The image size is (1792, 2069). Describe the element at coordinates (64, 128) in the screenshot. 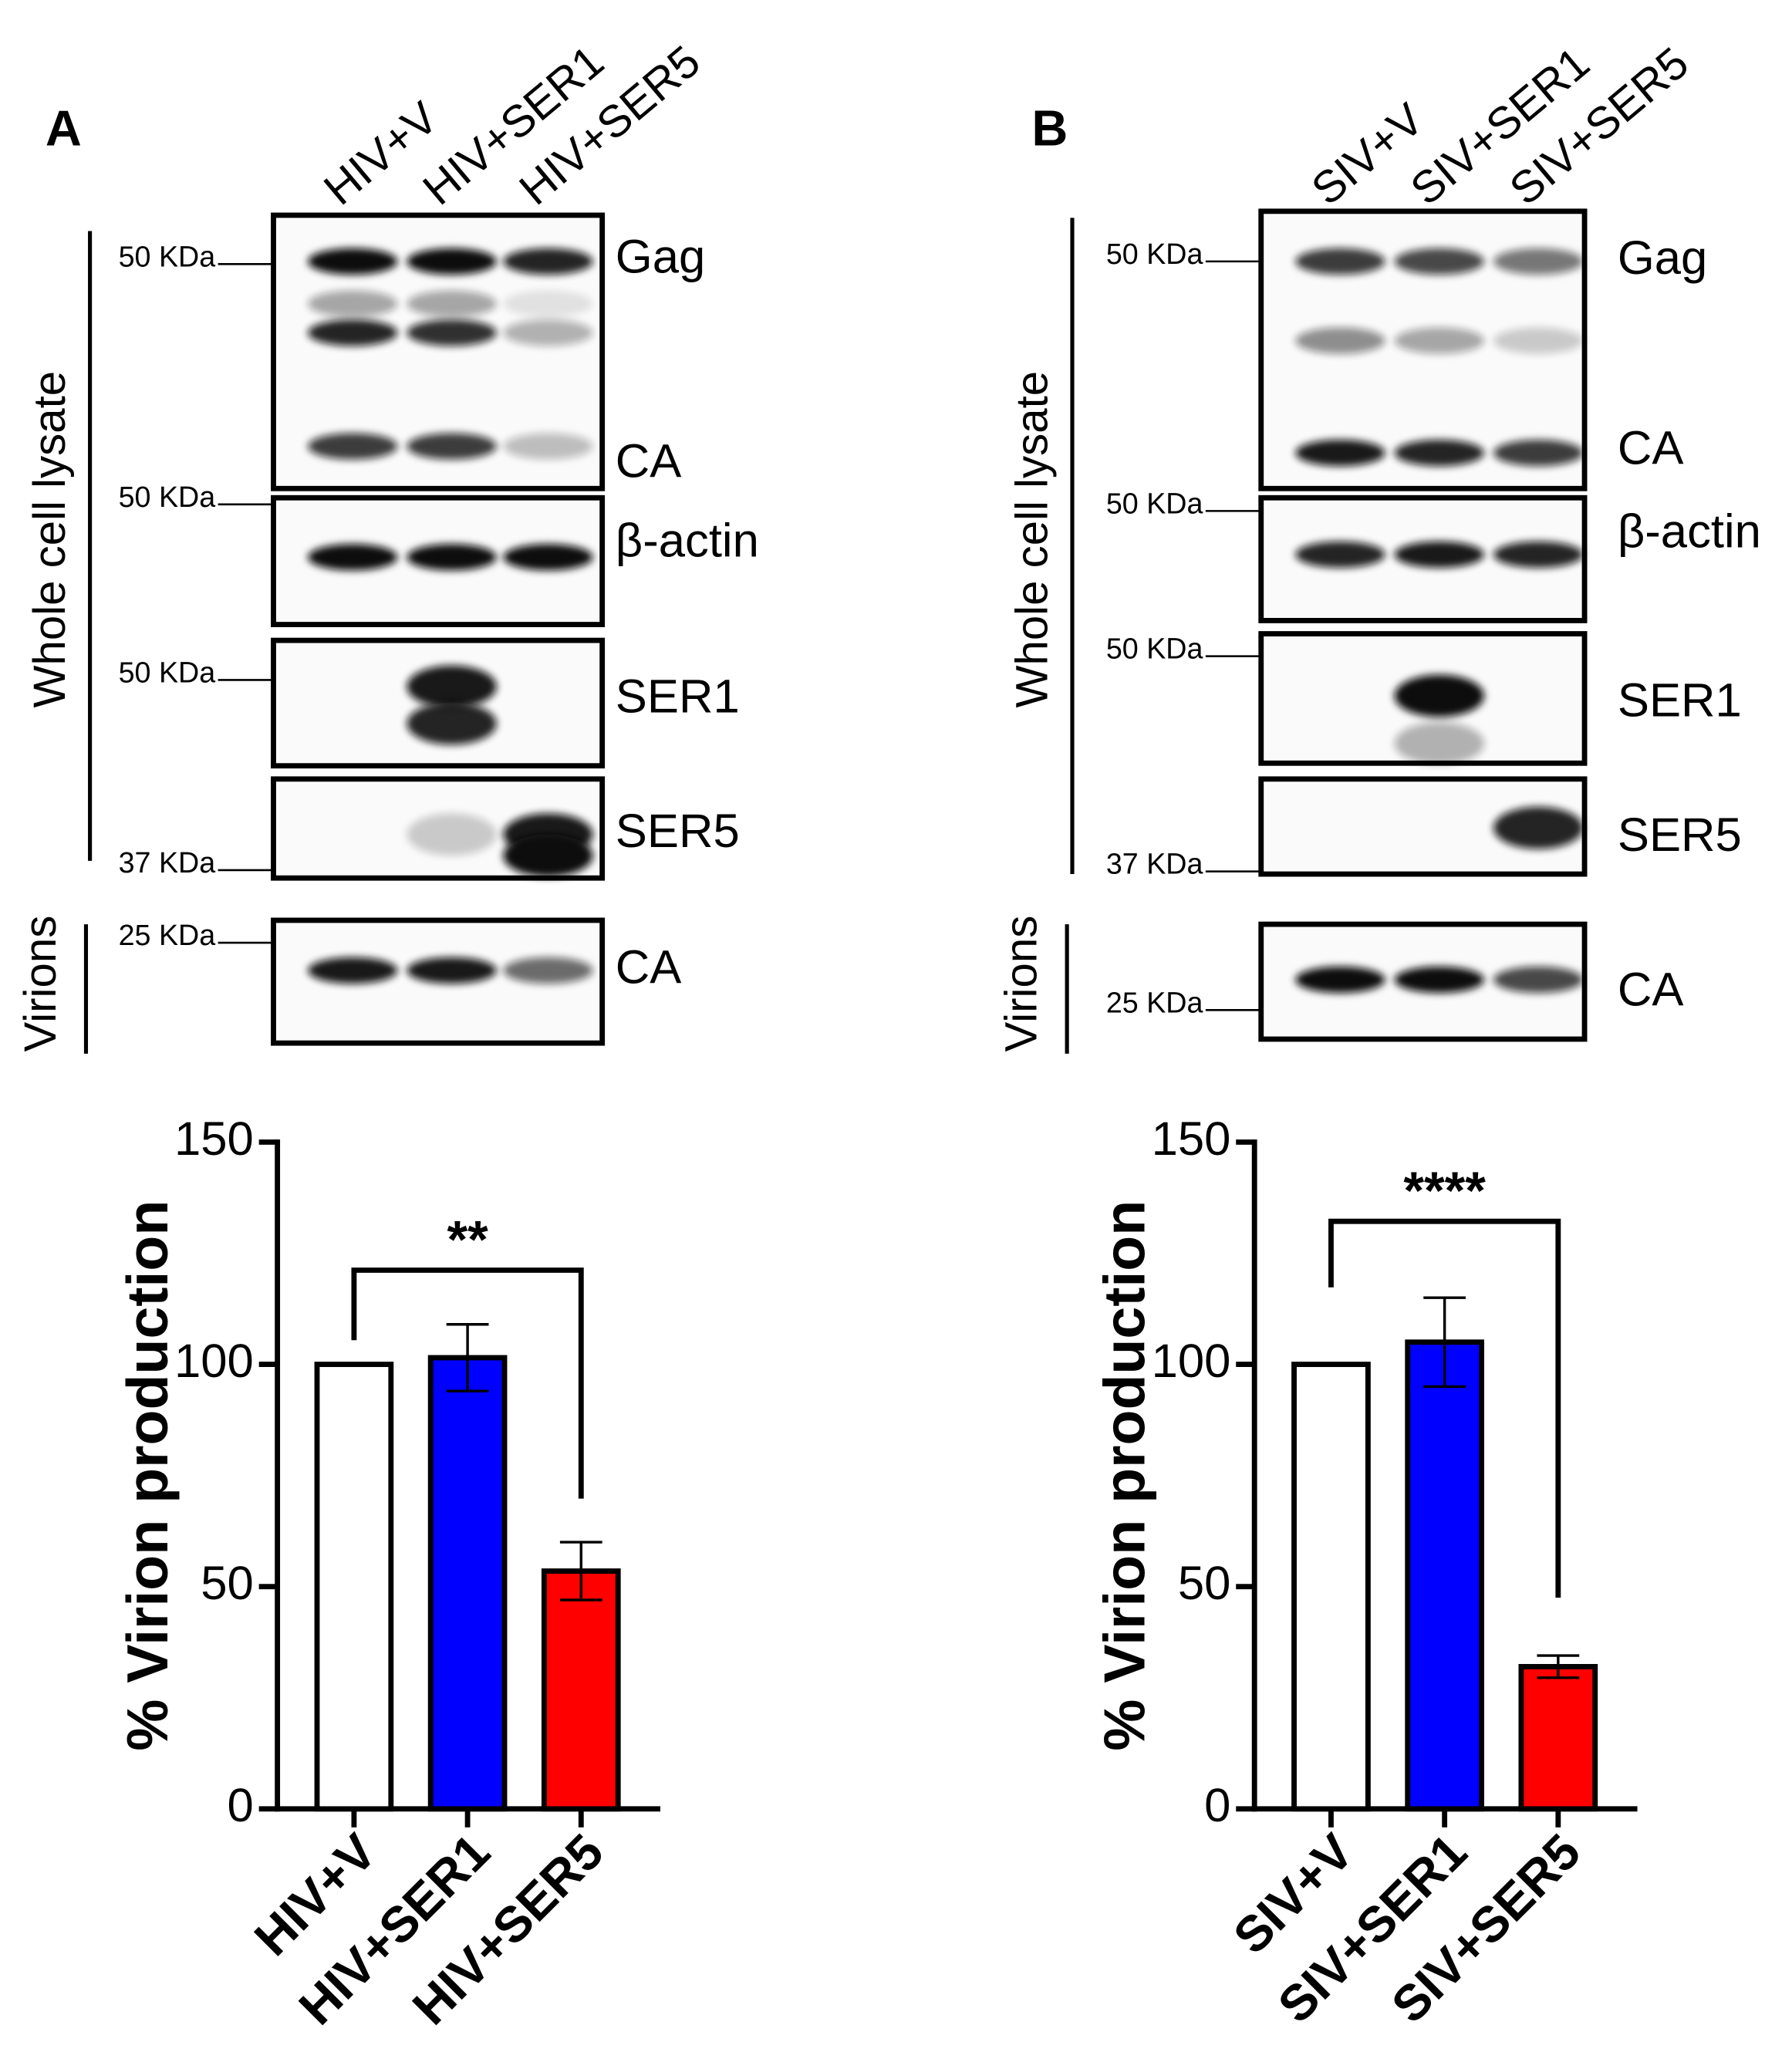

I see `panel-letter: A` at that location.